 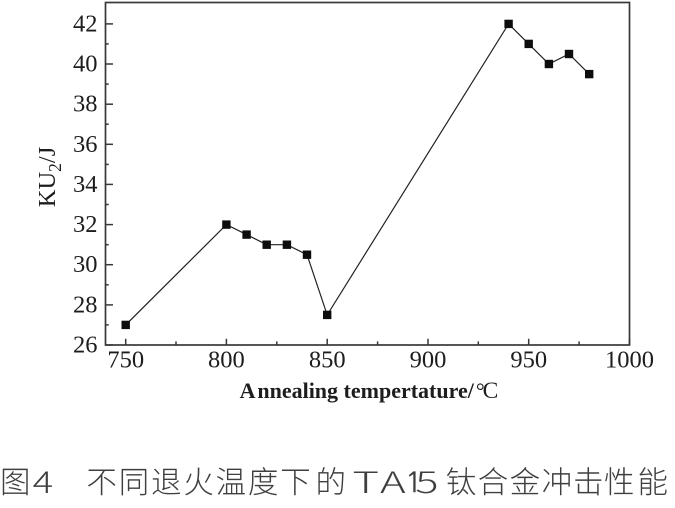 I want to click on svg-text: 40, so click(x=85, y=64).